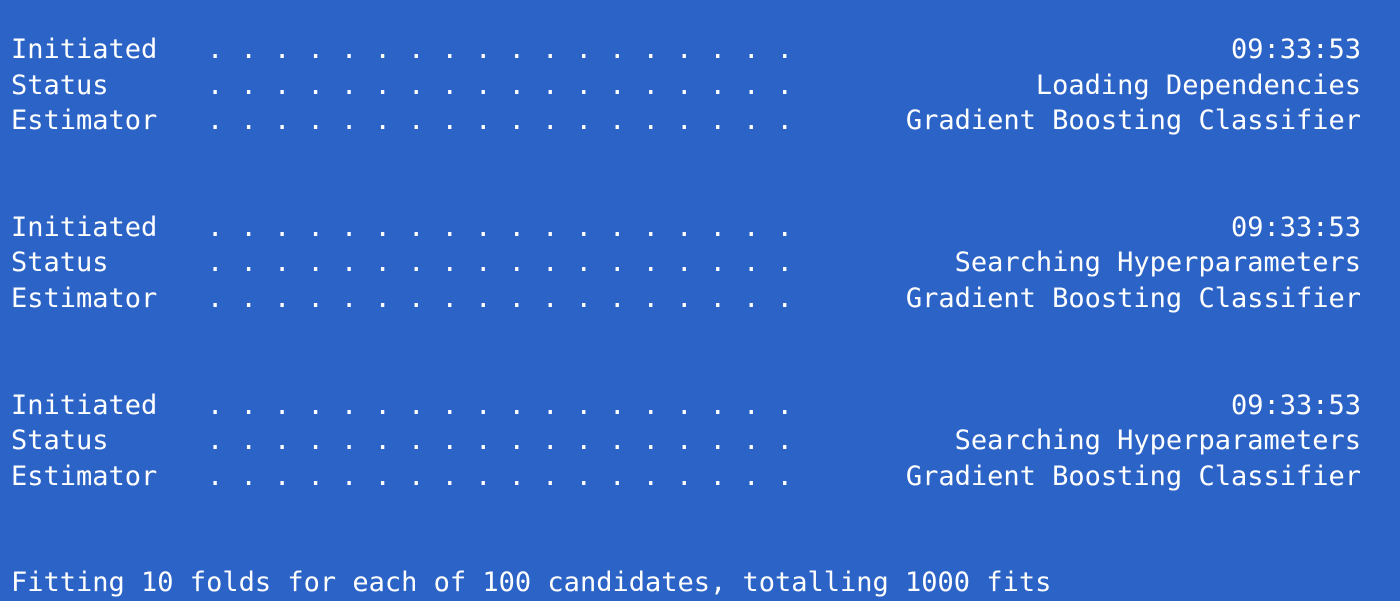 This screenshot has height=601, width=1400. Describe the element at coordinates (1198, 85) in the screenshot. I see `status-value: Loading Dependencies` at that location.